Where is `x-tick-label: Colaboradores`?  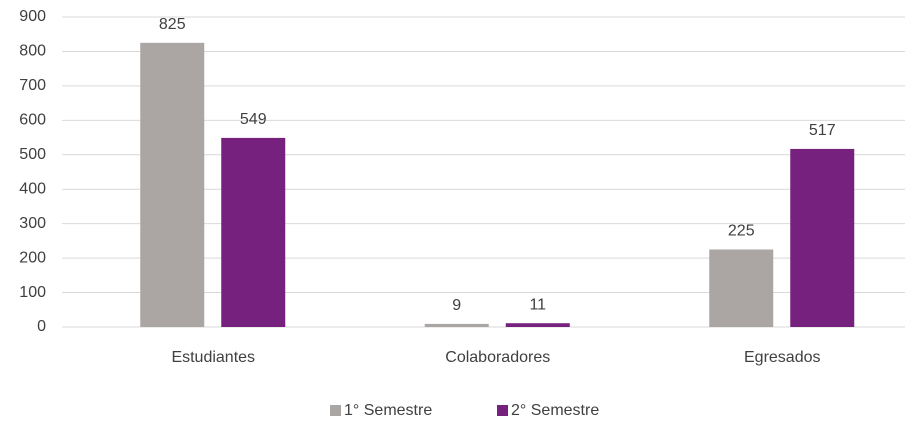 x-tick-label: Colaboradores is located at coordinates (497, 357).